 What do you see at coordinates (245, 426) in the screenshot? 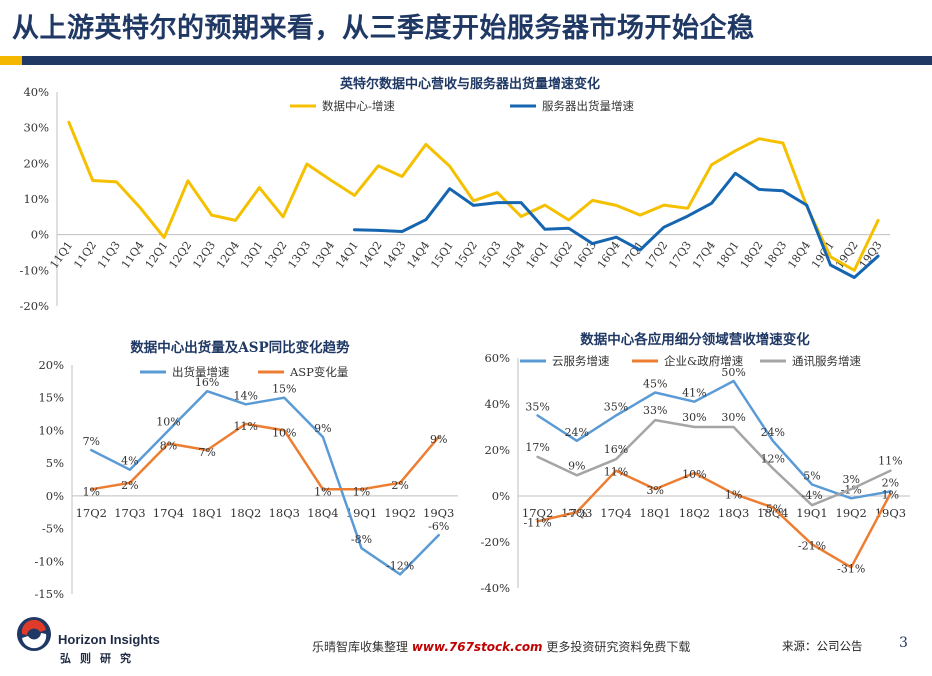
I see `data-label: 11%` at bounding box center [245, 426].